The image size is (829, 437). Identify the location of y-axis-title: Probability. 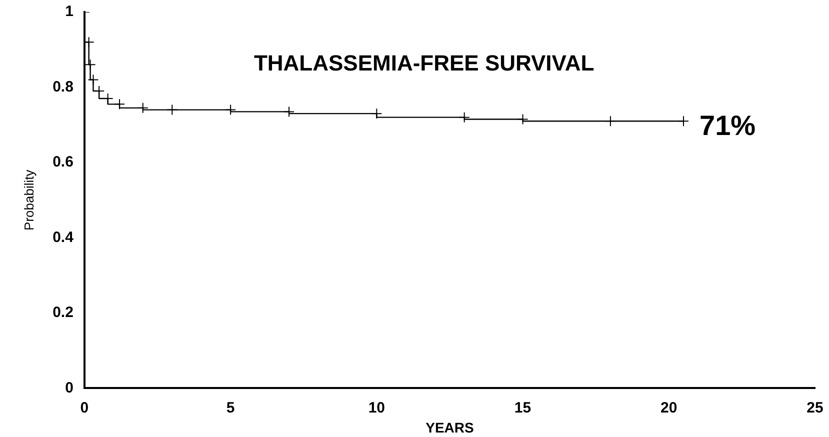
(28, 199).